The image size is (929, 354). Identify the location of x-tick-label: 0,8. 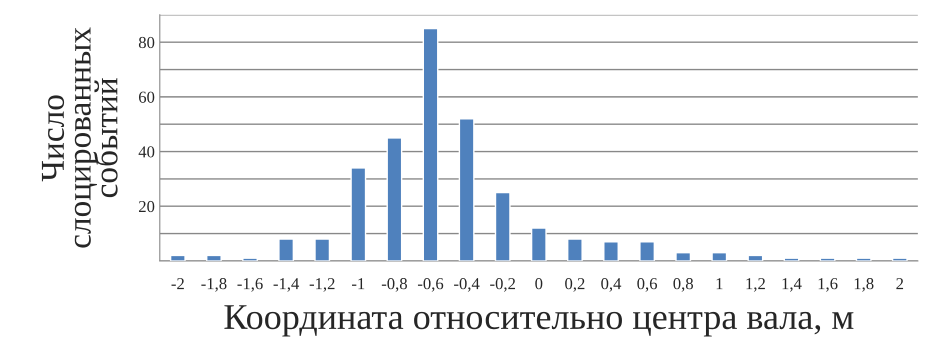
(683, 285).